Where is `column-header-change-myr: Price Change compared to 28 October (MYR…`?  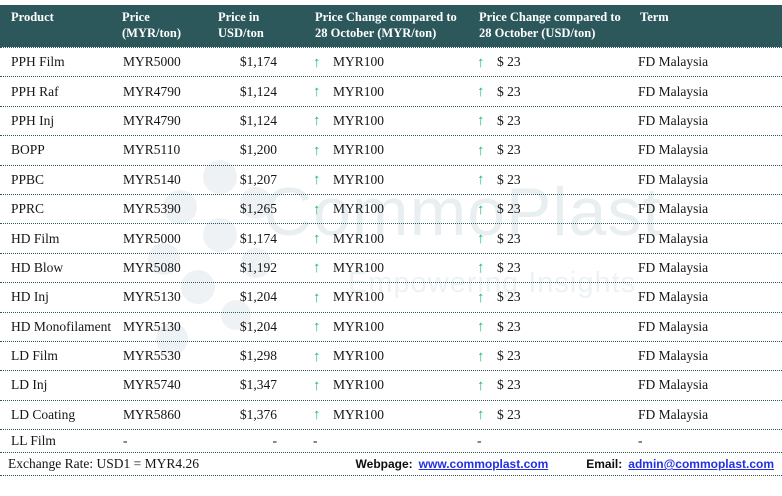 column-header-change-myr: Price Change compared to 28 October (MYR… is located at coordinates (395, 28).